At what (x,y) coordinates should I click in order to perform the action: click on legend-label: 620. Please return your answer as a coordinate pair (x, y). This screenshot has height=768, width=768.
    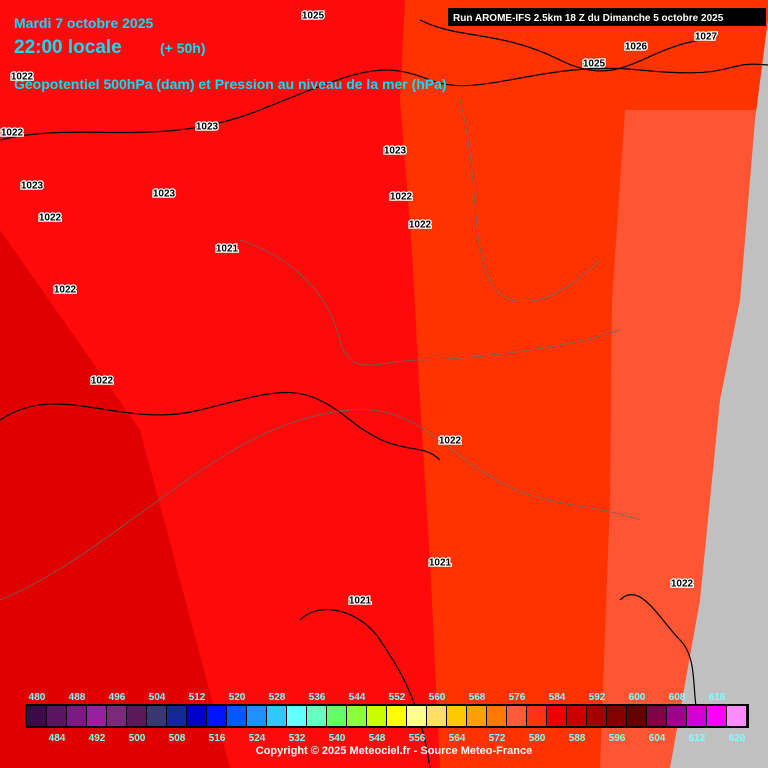
    Looking at the image, I should click on (737, 738).